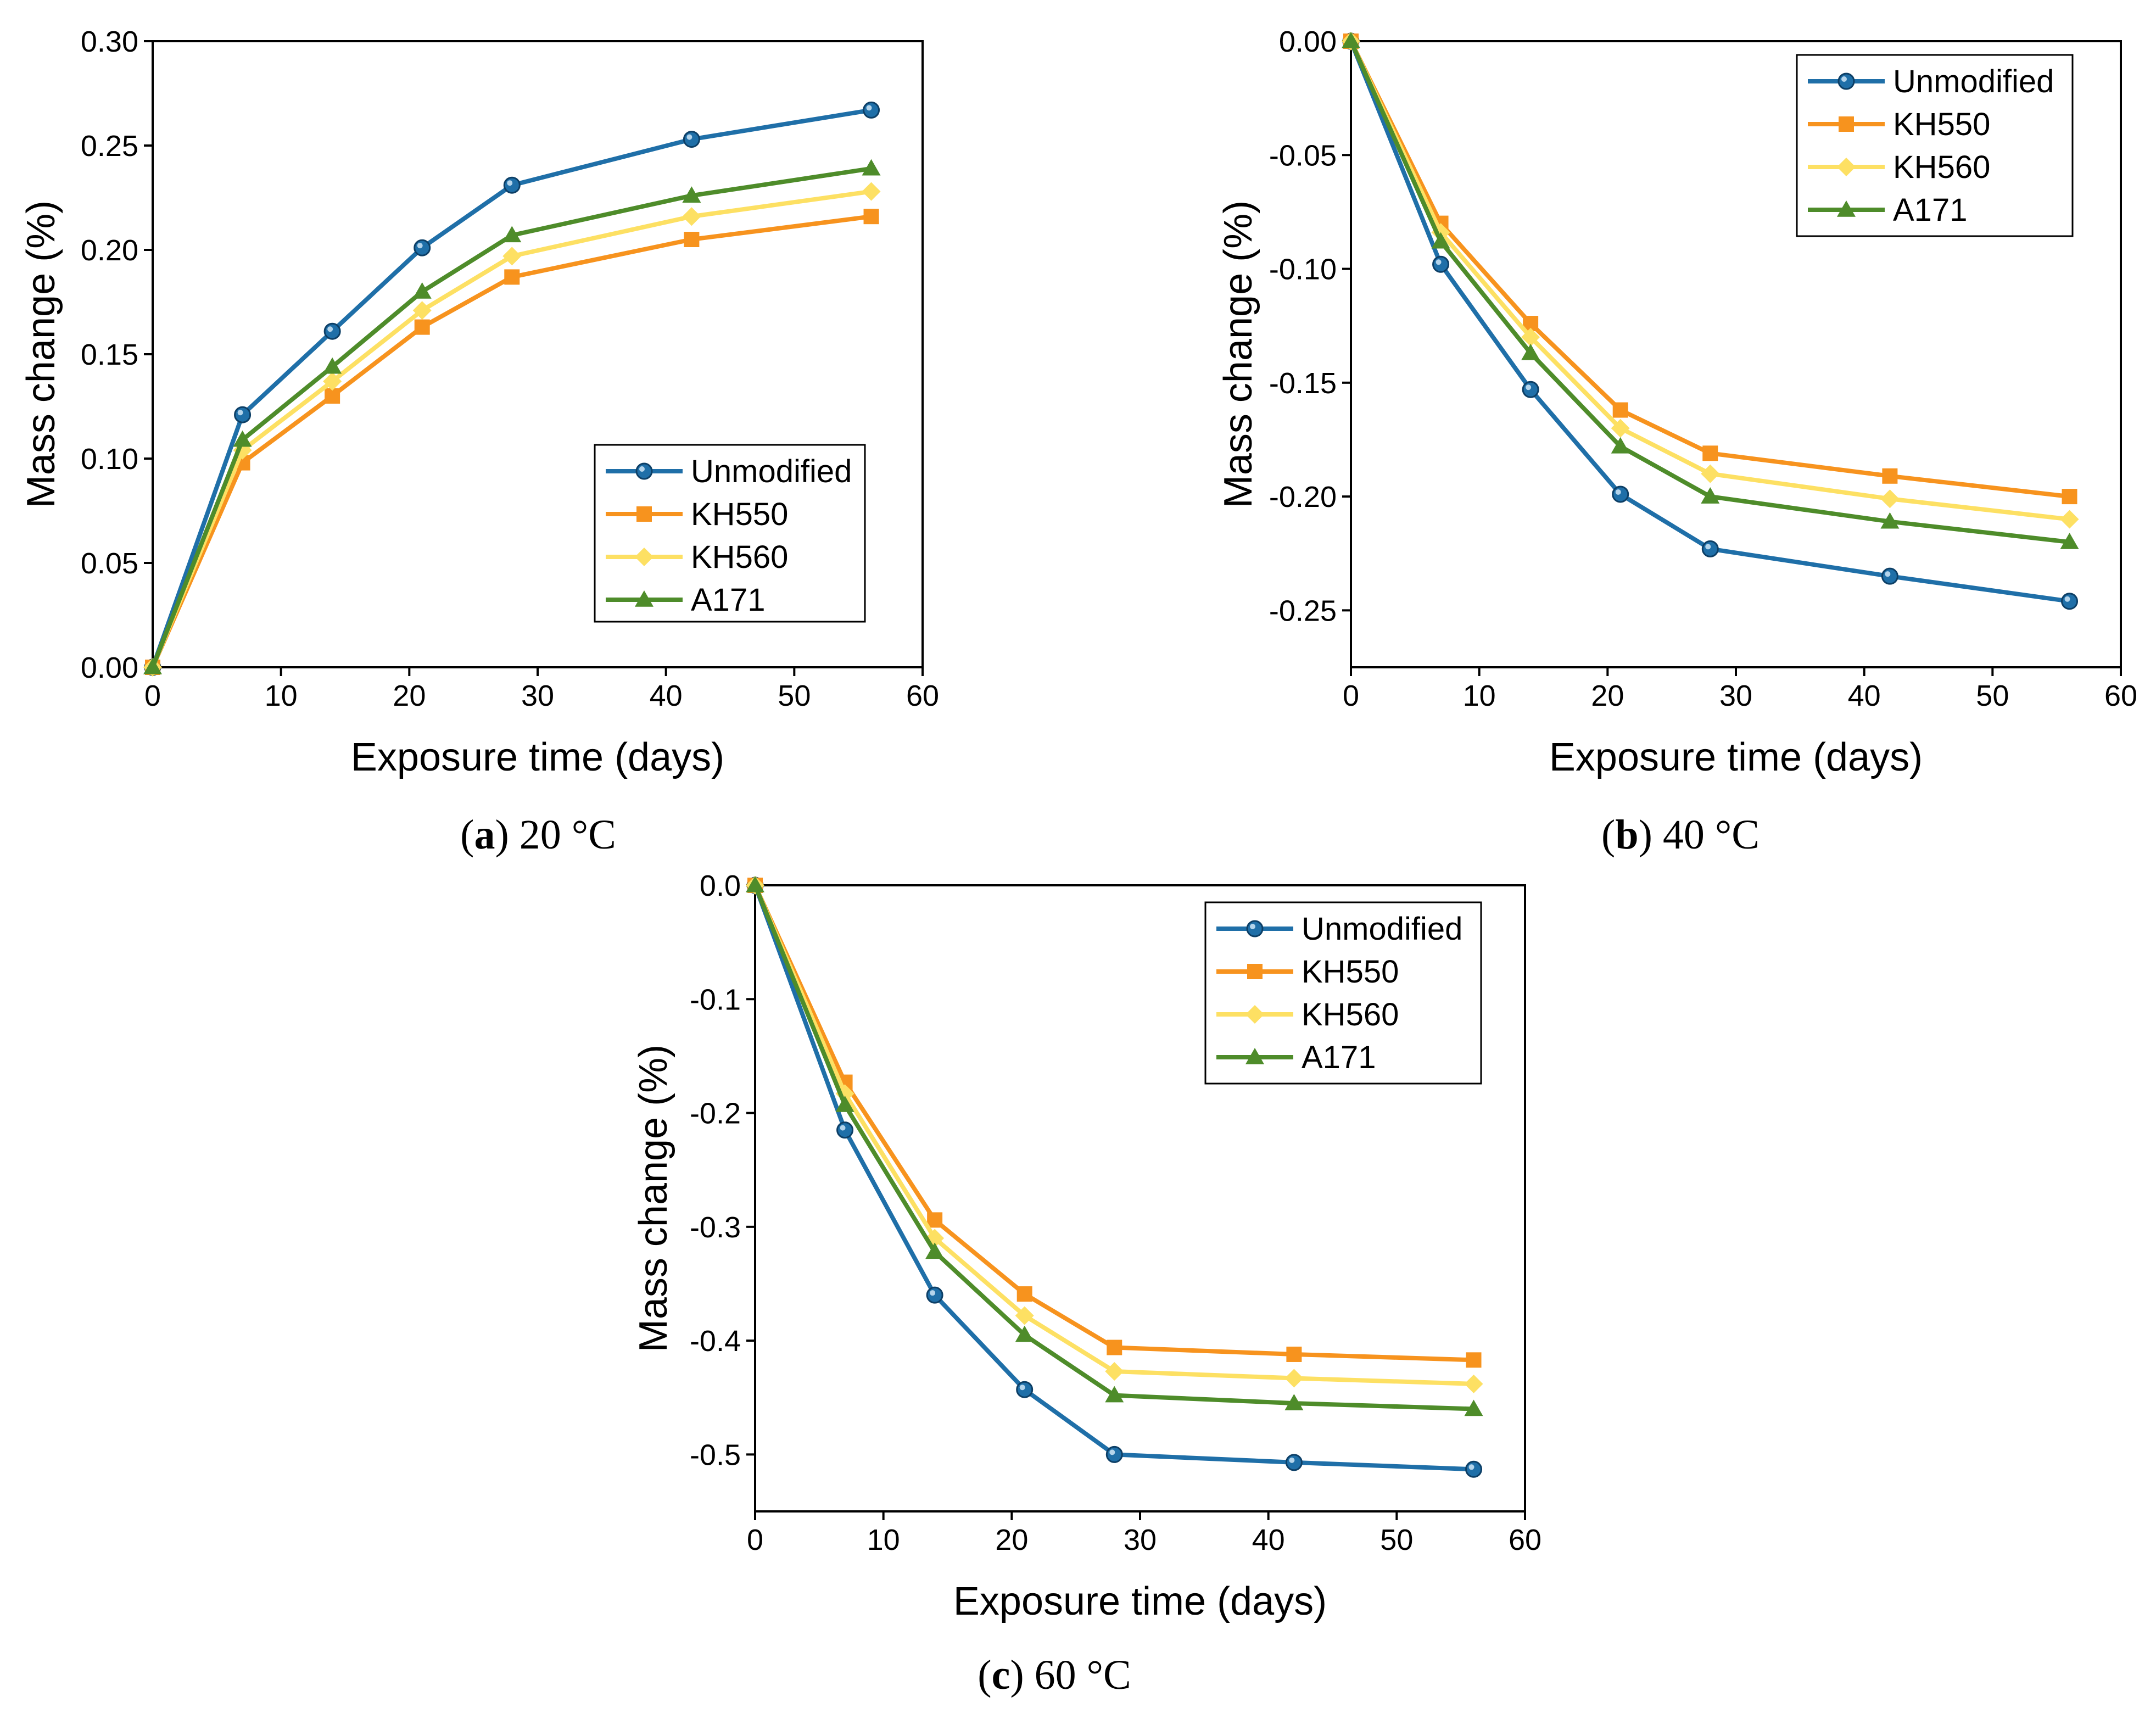 Image resolution: width=2156 pixels, height=1719 pixels. What do you see at coordinates (1303, 383) in the screenshot?
I see `y-tick-label: -0.15` at bounding box center [1303, 383].